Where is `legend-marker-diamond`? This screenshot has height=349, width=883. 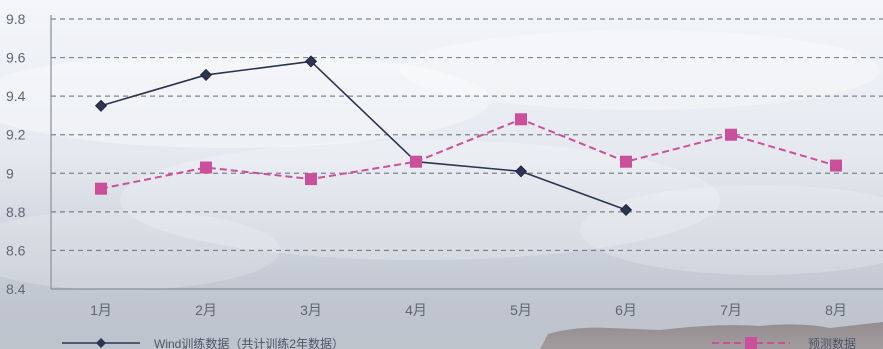 legend-marker-diamond is located at coordinates (101, 343).